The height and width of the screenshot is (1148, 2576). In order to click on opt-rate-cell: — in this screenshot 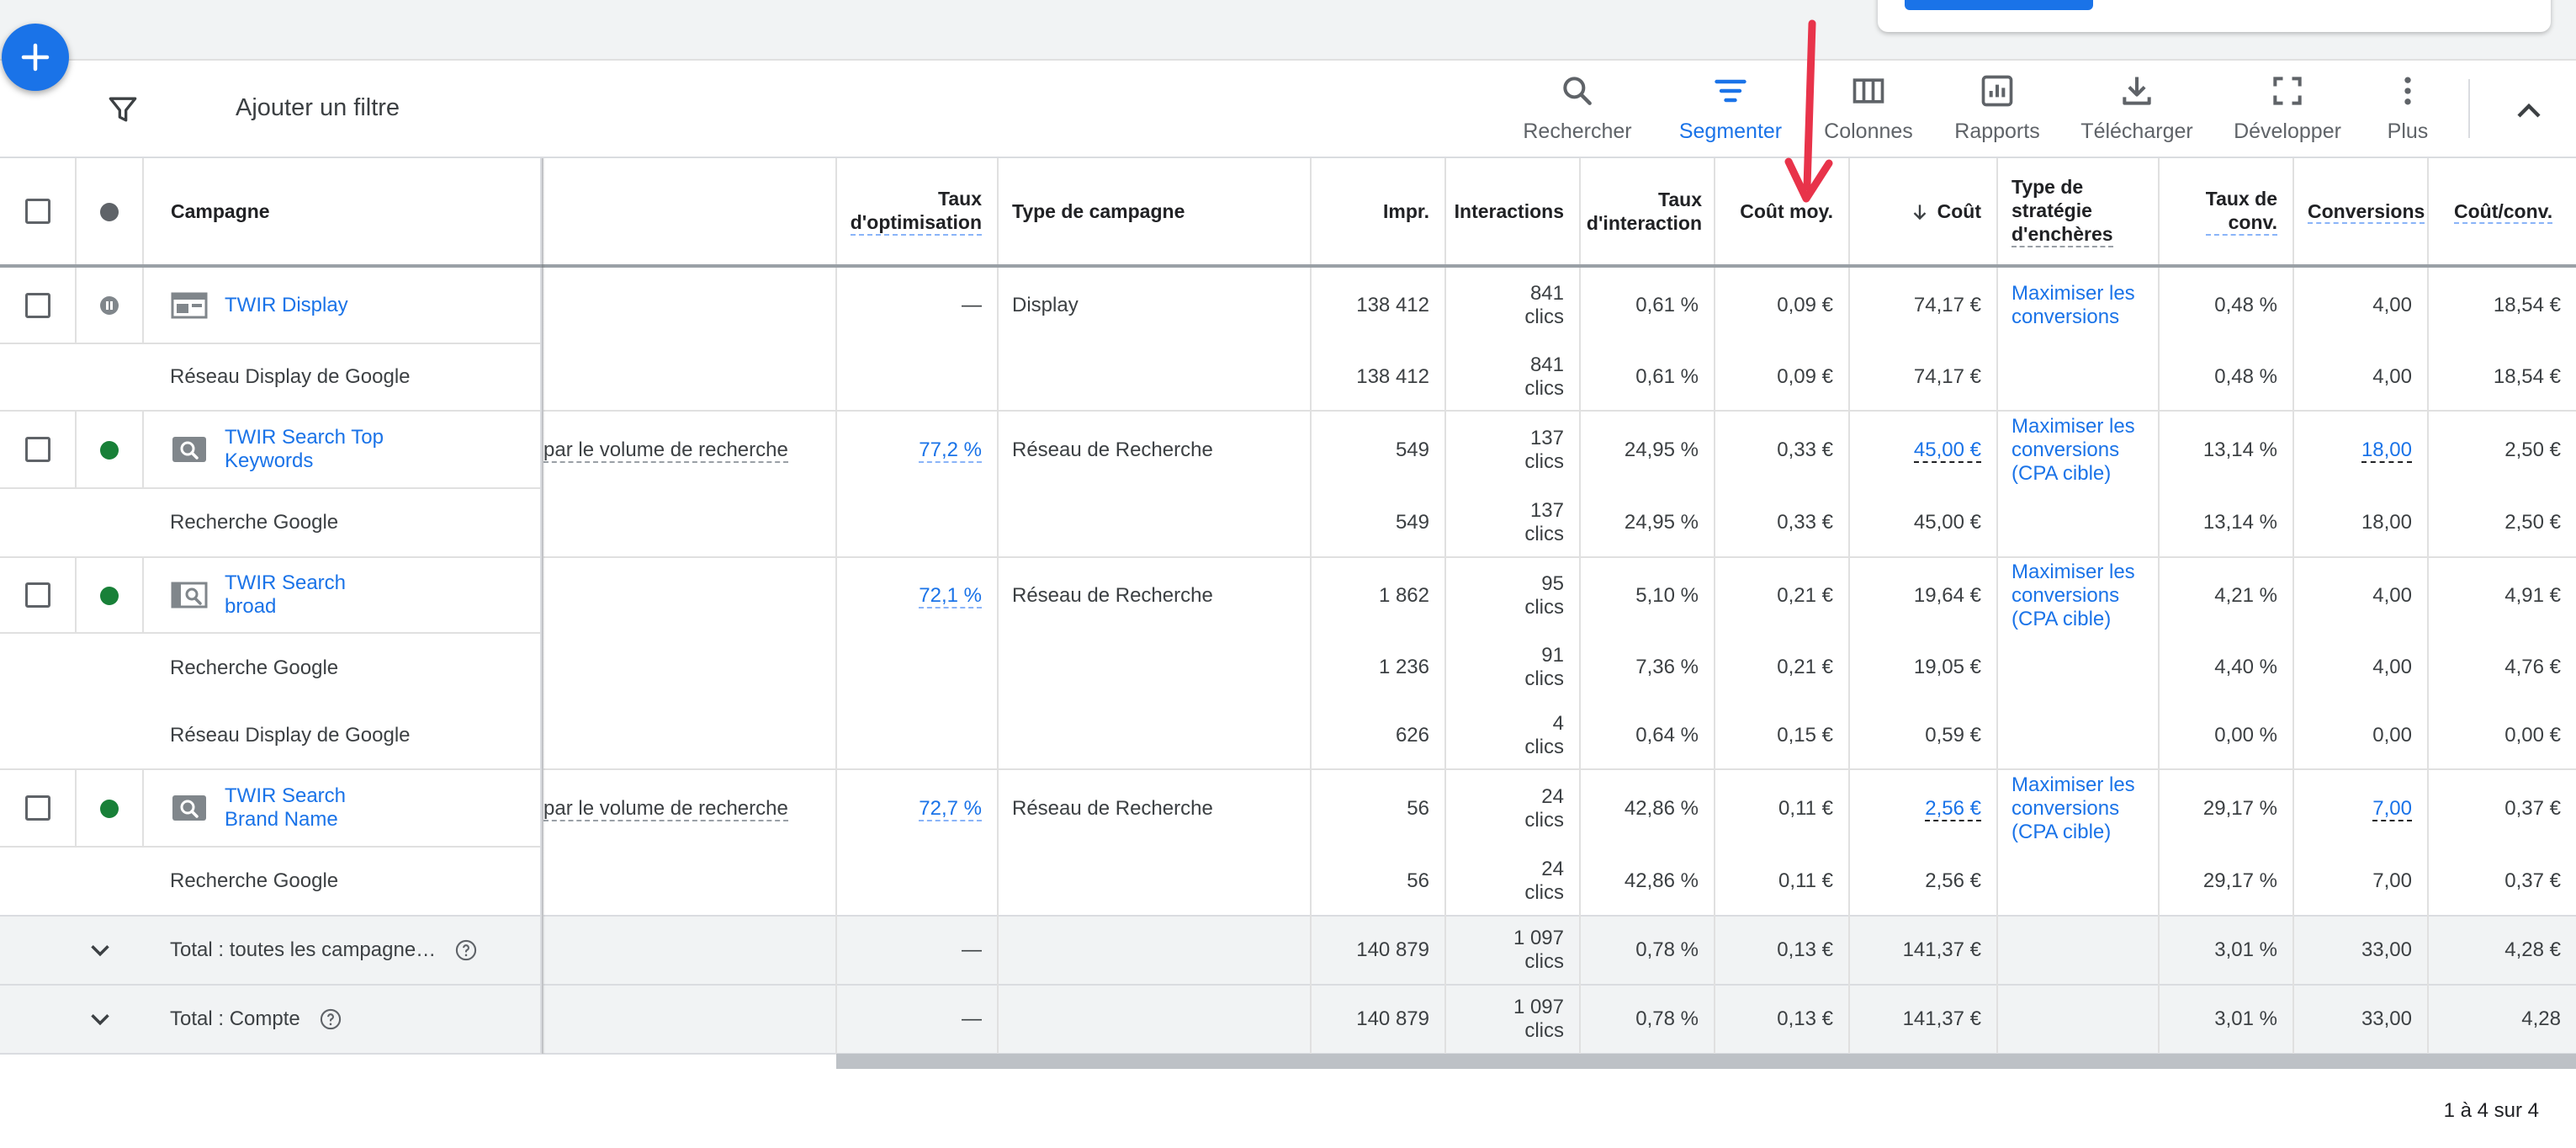, I will do `click(916, 950)`.